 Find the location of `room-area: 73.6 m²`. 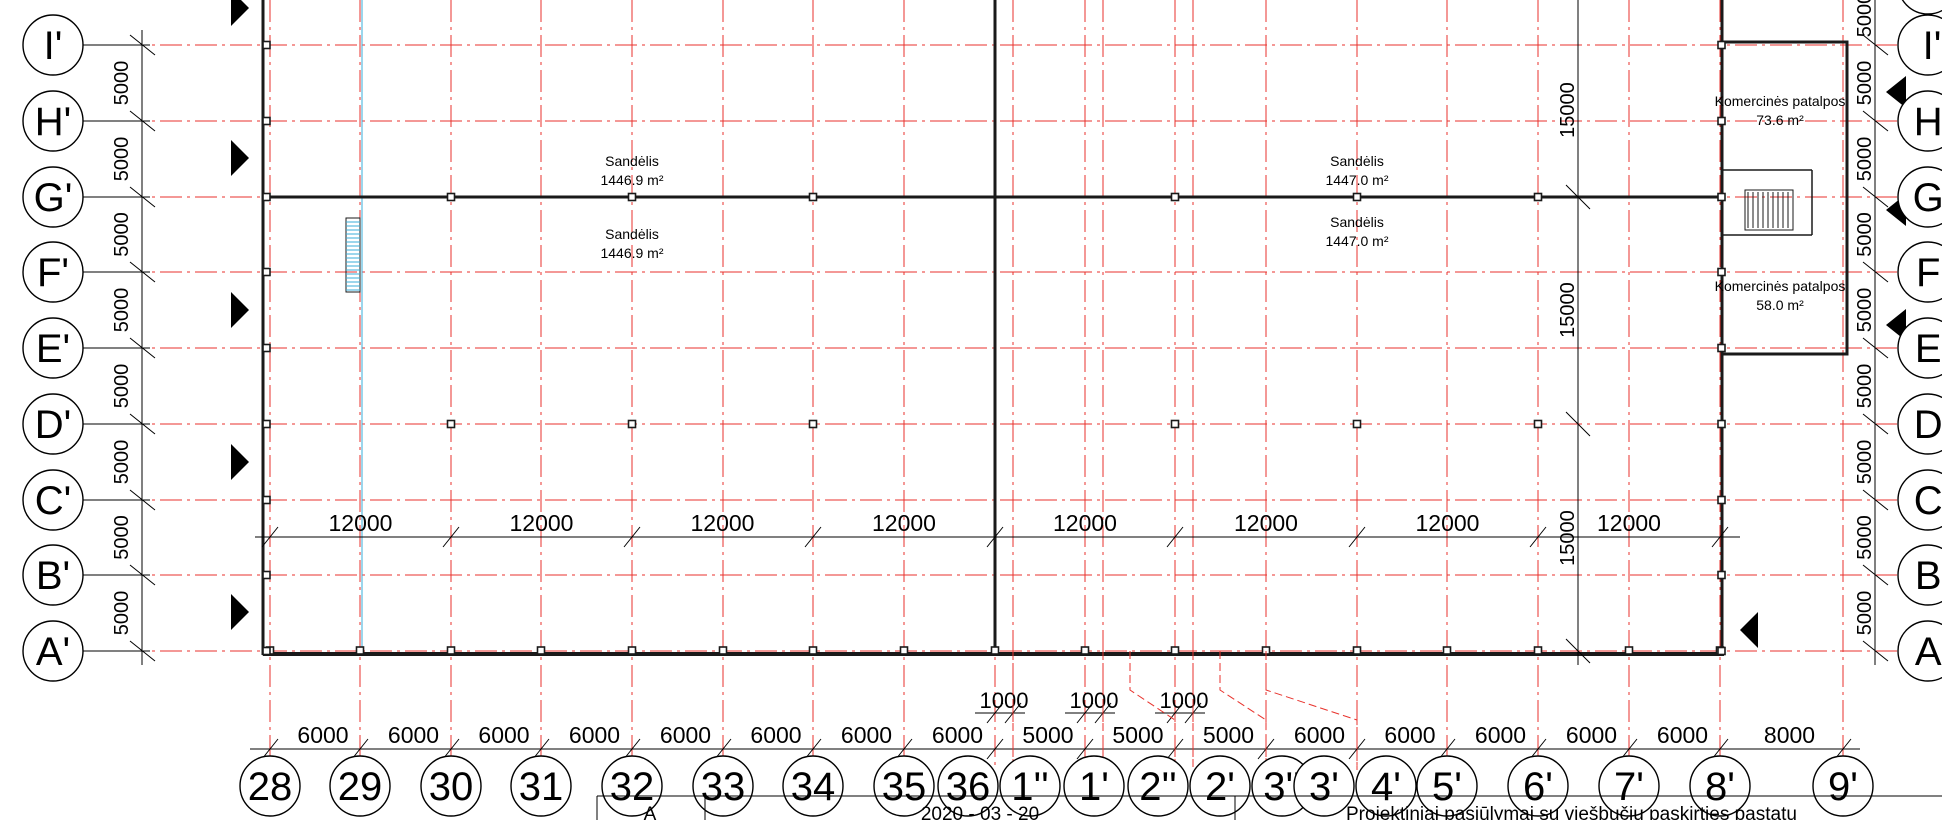

room-area: 73.6 m² is located at coordinates (1780, 120).